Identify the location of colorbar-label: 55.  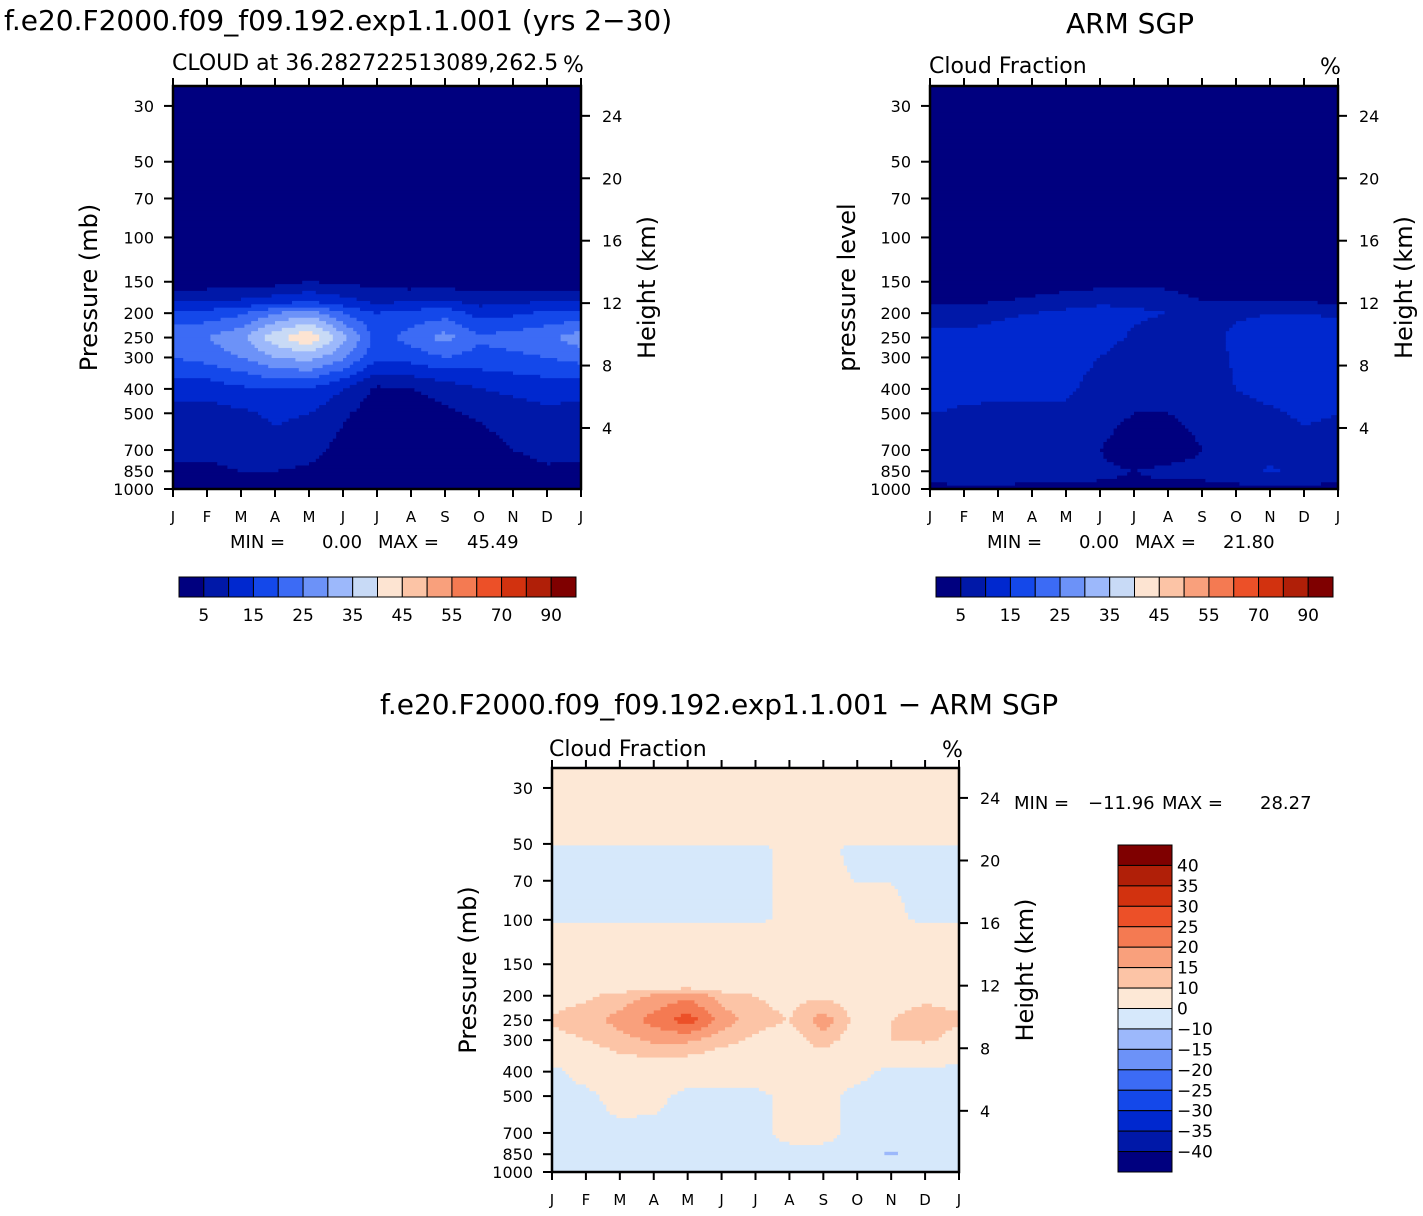
(452, 616).